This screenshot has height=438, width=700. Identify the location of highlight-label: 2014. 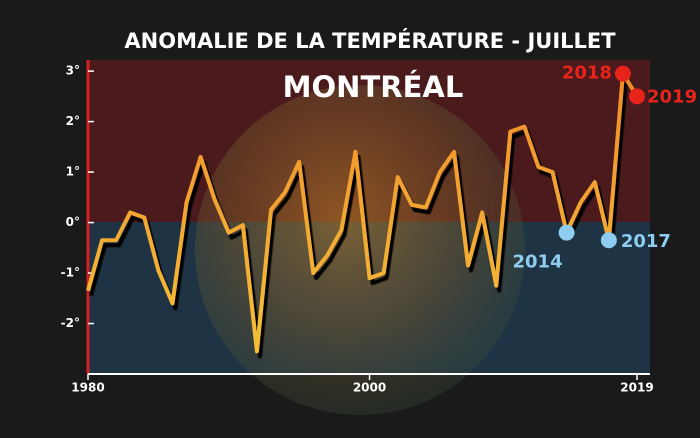
(538, 262).